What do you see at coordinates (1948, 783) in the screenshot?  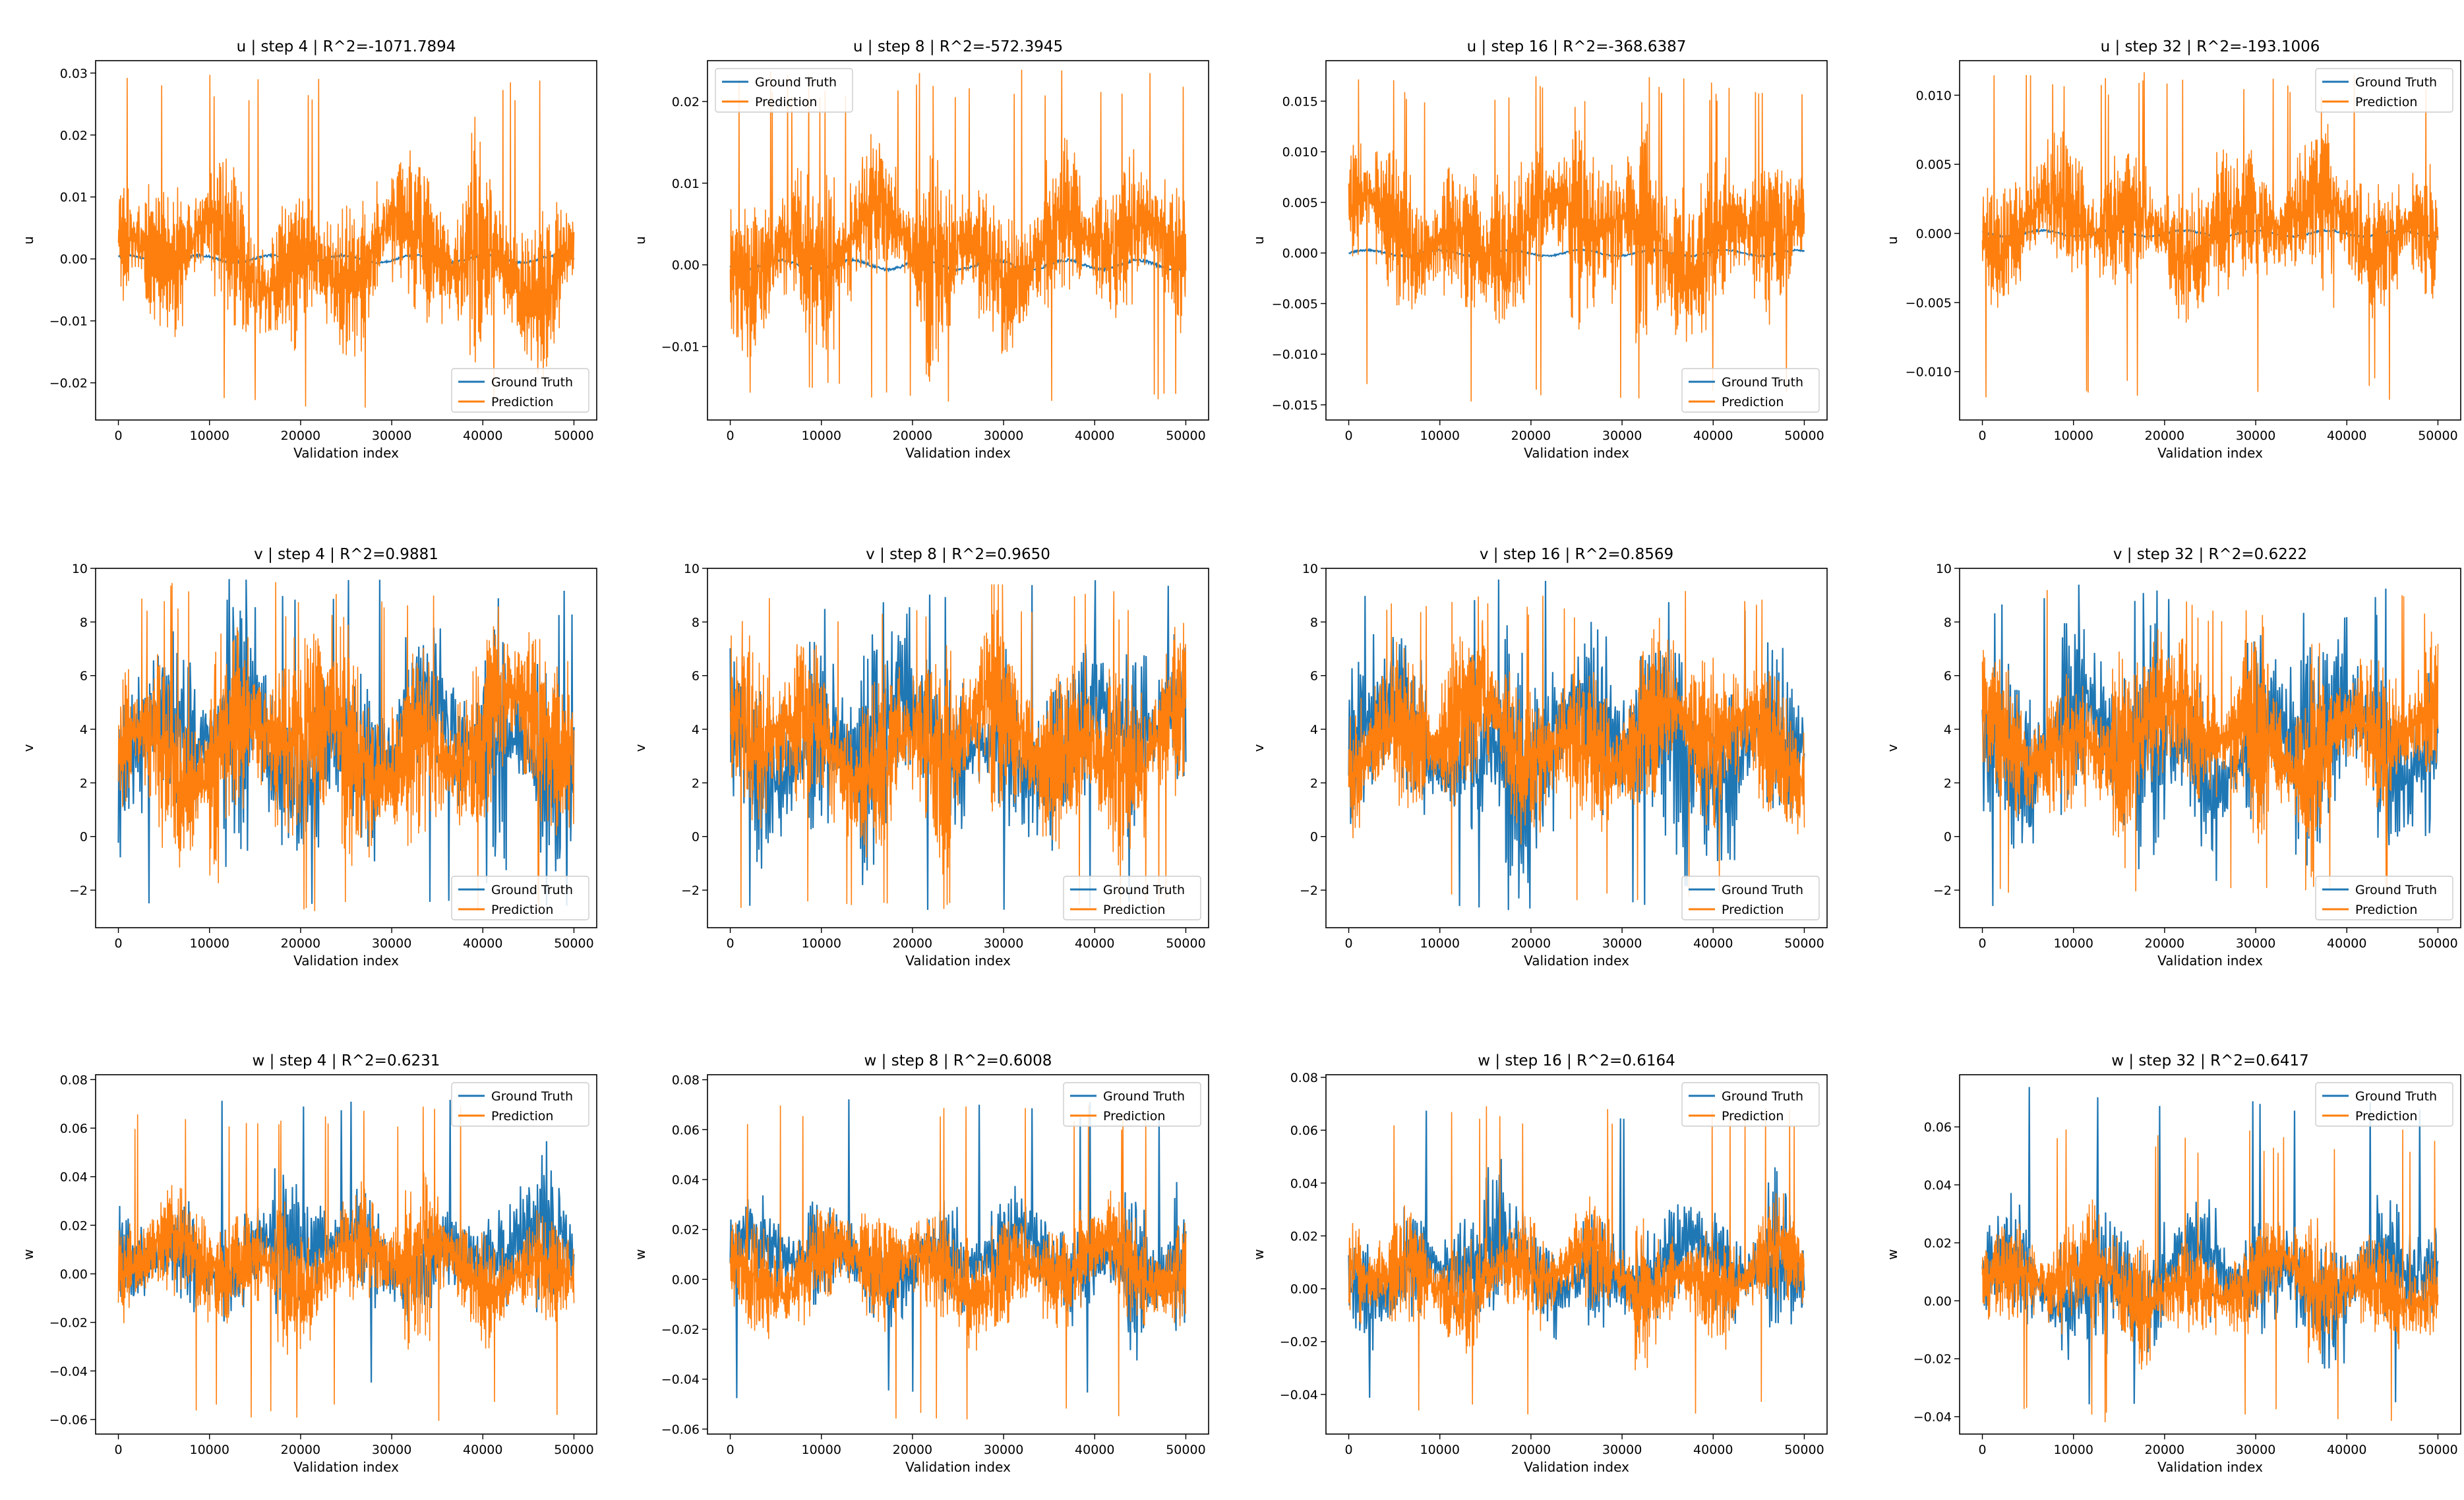 I see `y-tick-label: 2` at bounding box center [1948, 783].